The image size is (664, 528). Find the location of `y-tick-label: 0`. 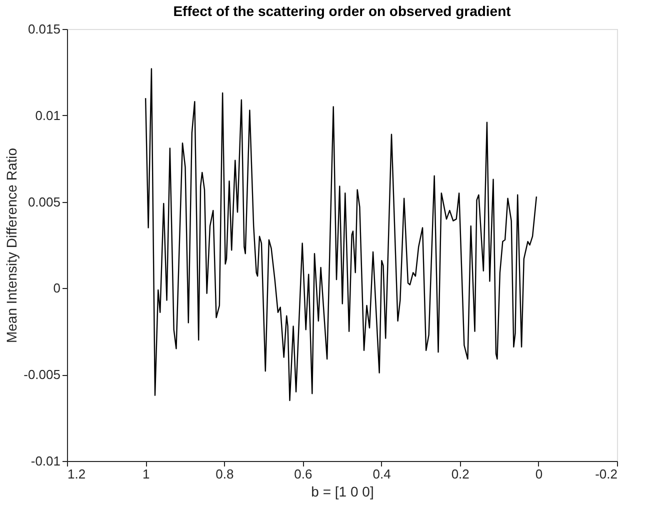

y-tick-label: 0 is located at coordinates (56, 288).